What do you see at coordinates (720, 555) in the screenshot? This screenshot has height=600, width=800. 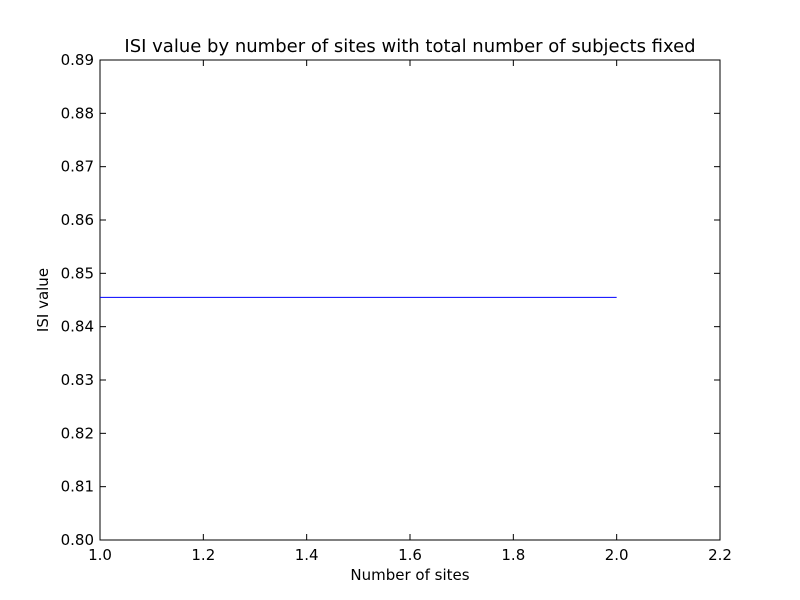 I see `x-tick-label: 2.2` at bounding box center [720, 555].